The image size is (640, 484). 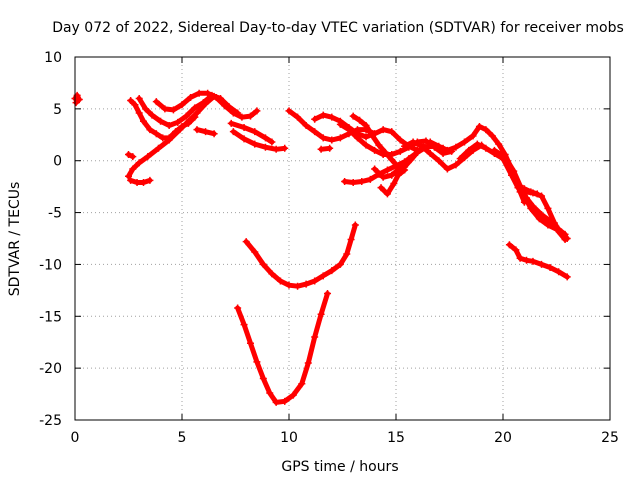 What do you see at coordinates (375, 172) in the screenshot?
I see `series-track-r` at bounding box center [375, 172].